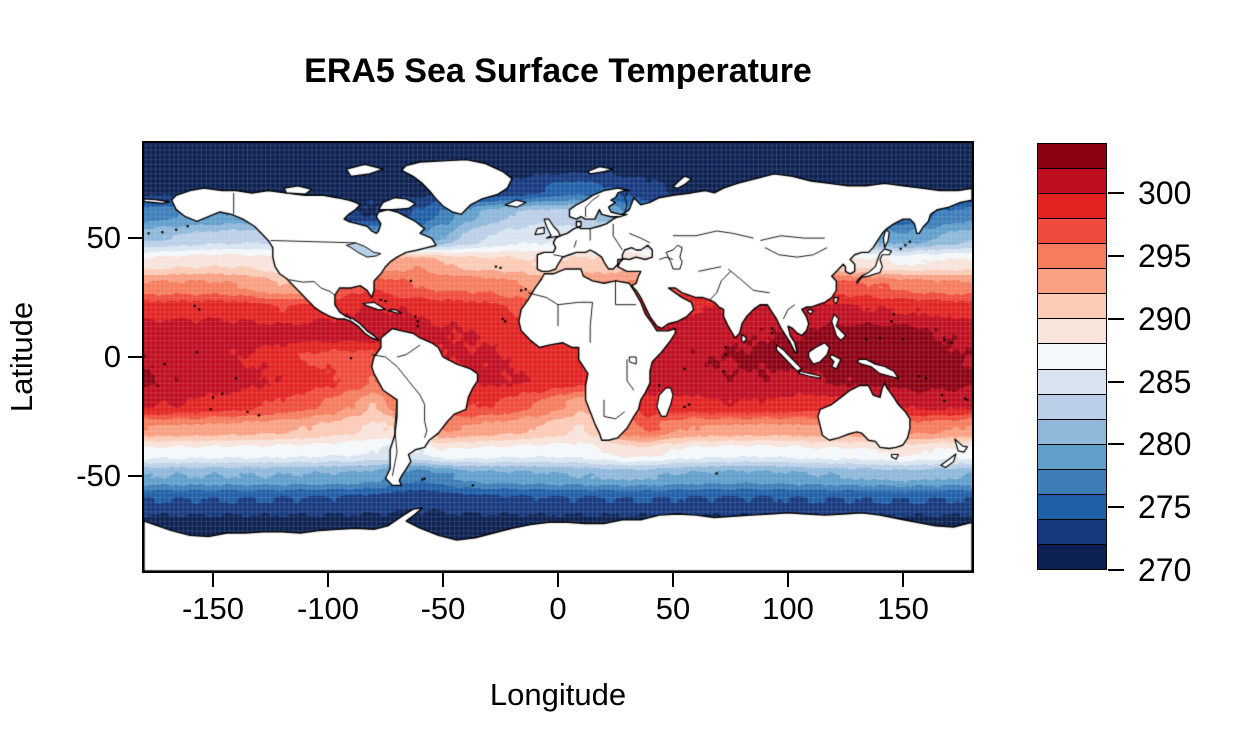 This screenshot has height=750, width=1250. Describe the element at coordinates (1165, 318) in the screenshot. I see `colorbar-tick-label: 290` at that location.